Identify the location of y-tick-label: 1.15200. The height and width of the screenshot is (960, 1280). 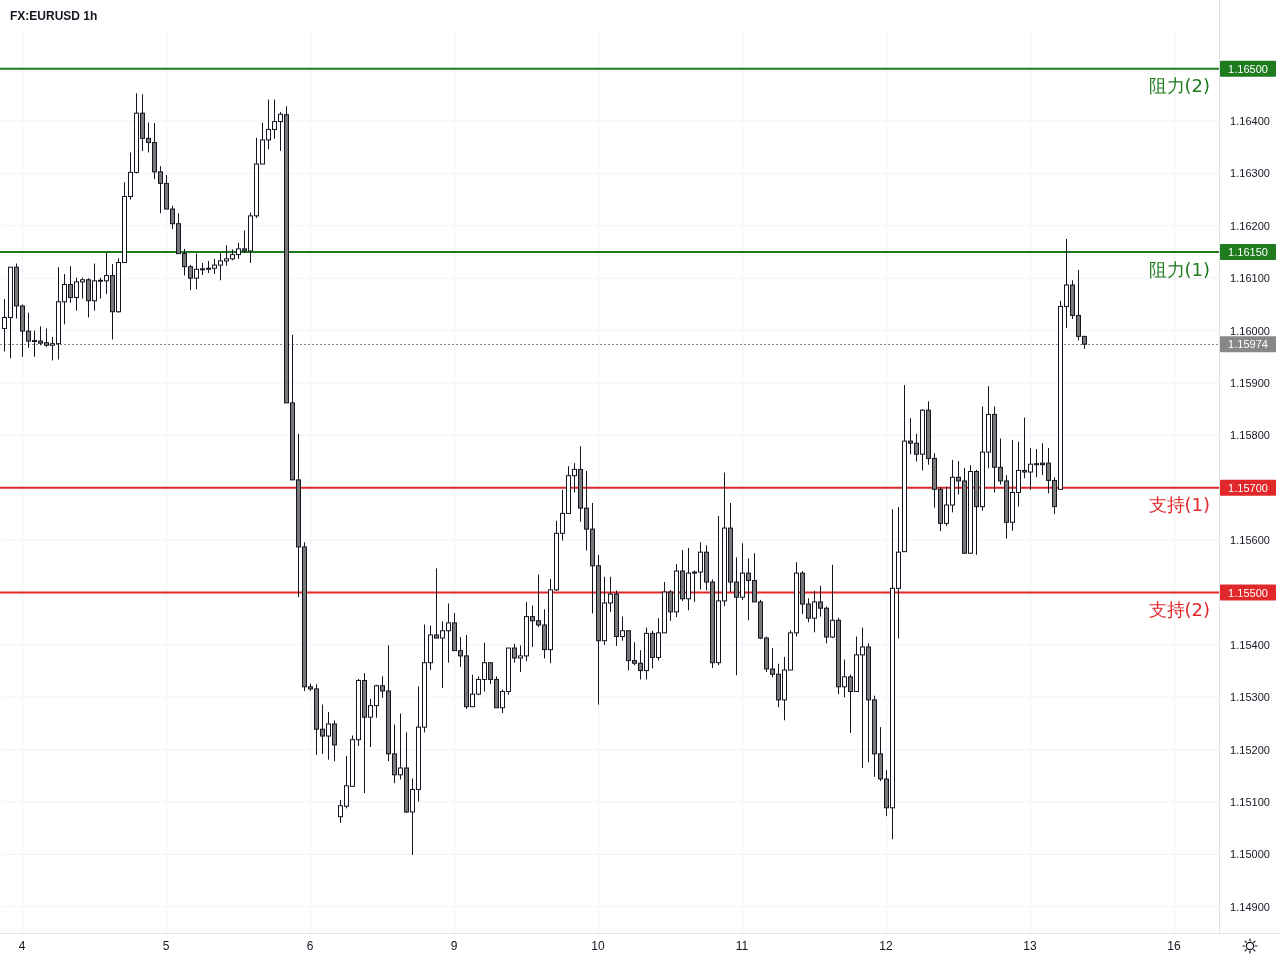
(1250, 749).